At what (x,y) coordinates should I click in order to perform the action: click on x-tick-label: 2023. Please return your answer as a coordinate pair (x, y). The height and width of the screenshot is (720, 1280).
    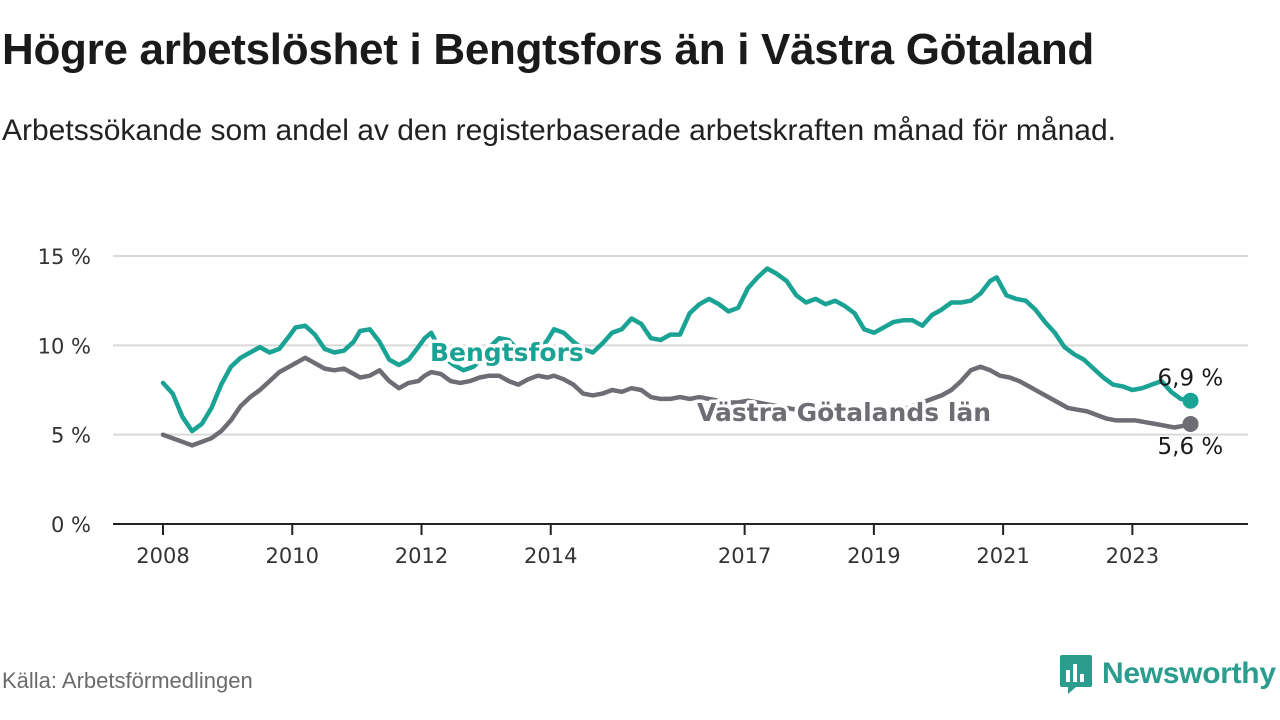
    Looking at the image, I should click on (1132, 556).